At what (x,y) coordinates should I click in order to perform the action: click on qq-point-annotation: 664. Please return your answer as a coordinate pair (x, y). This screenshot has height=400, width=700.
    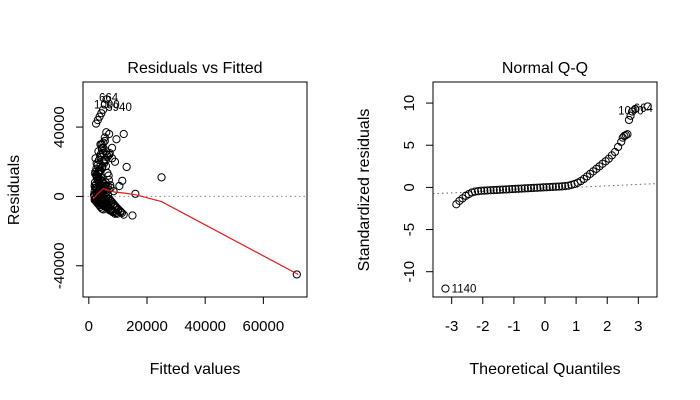
    Looking at the image, I should click on (644, 109).